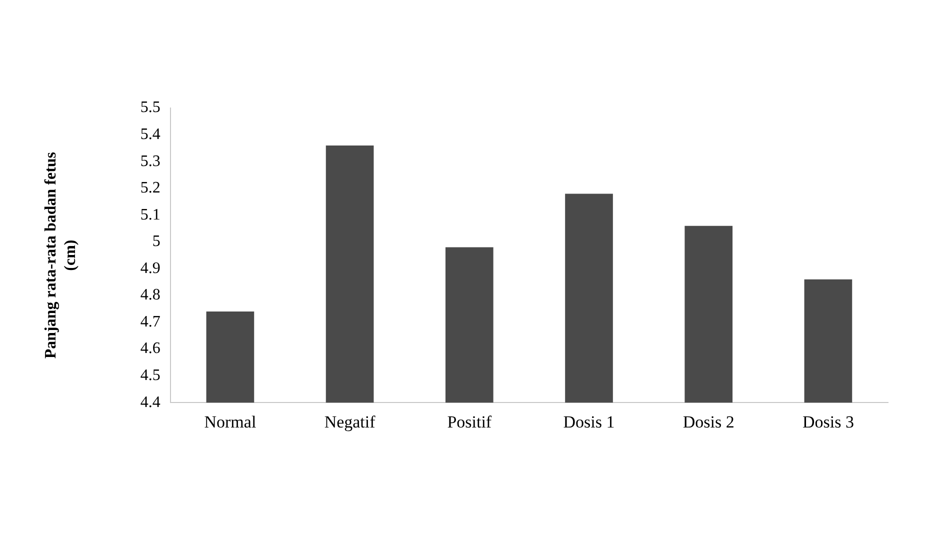 This screenshot has width=927, height=551. What do you see at coordinates (150, 295) in the screenshot?
I see `y-tick-label: 4.8` at bounding box center [150, 295].